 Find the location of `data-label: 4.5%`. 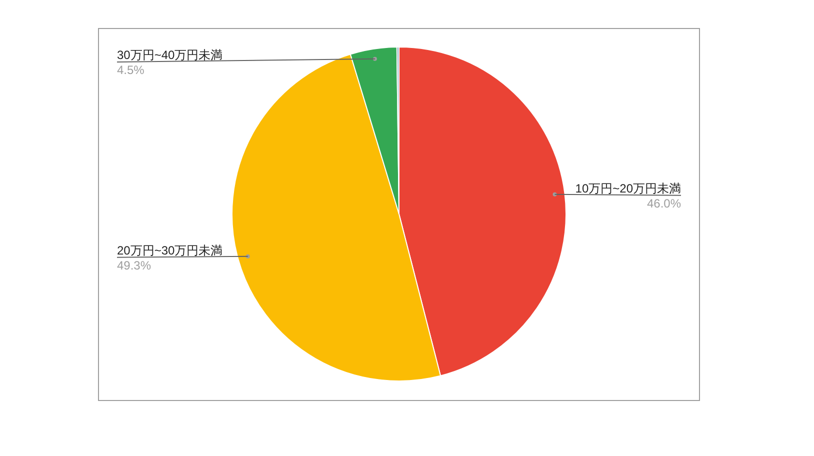

data-label: 4.5% is located at coordinates (131, 70).